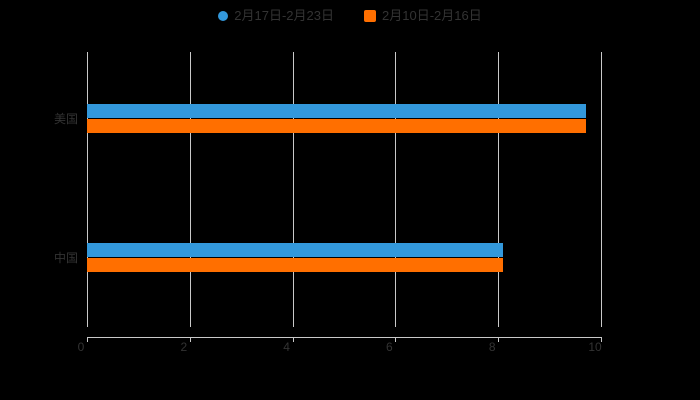  What do you see at coordinates (432, 15) in the screenshot?
I see `legend-item-label: 2月10日-2月16日` at bounding box center [432, 15].